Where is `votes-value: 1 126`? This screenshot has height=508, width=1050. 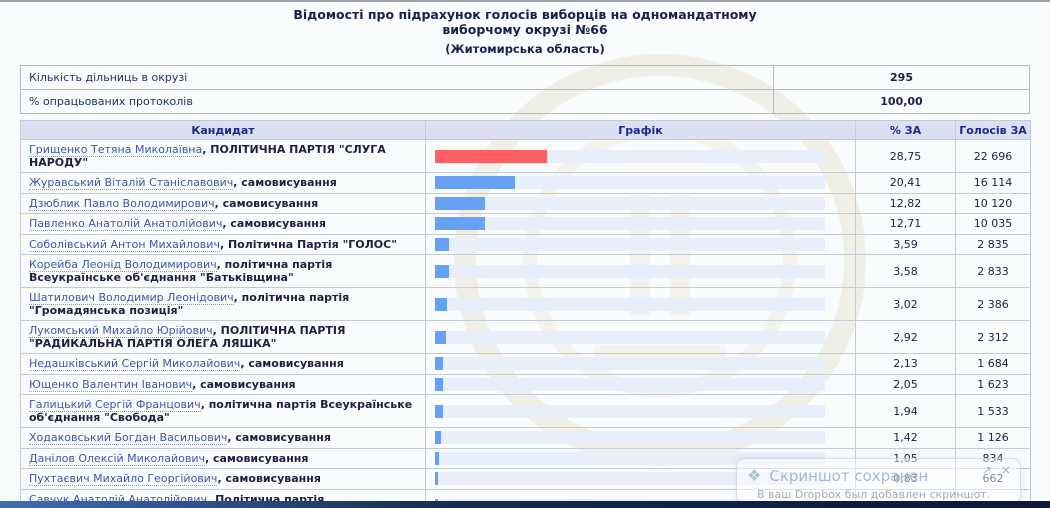
votes-value: 1 126 is located at coordinates (993, 438).